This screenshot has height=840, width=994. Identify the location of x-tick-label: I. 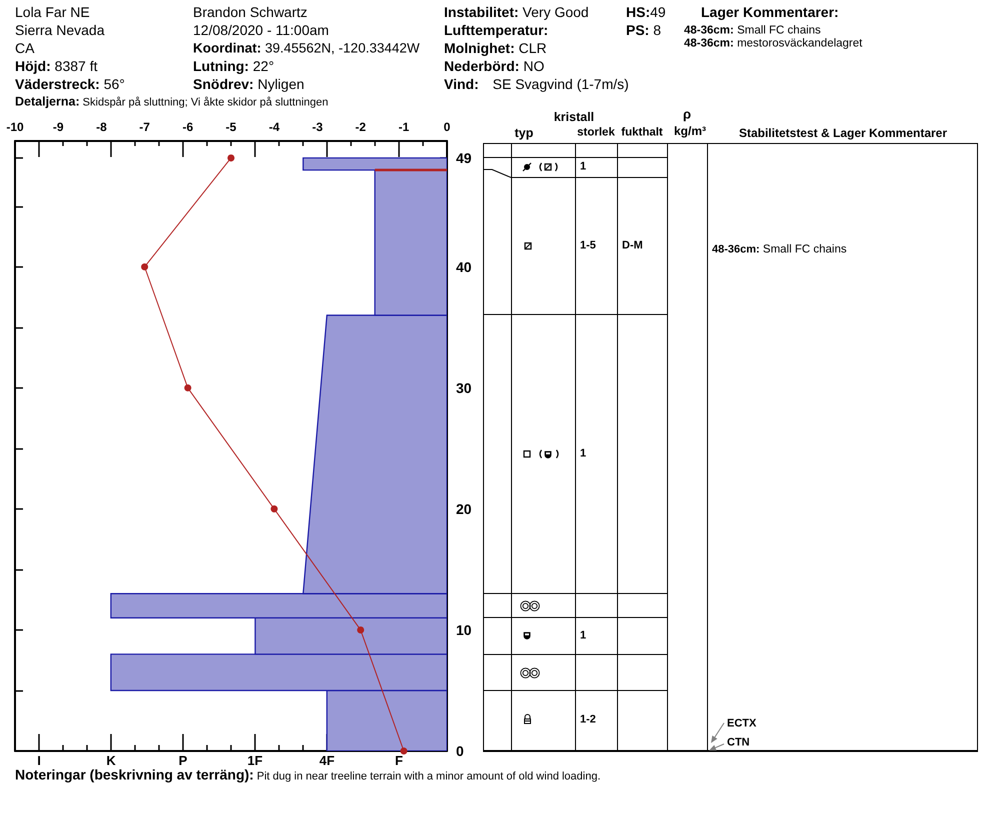
(39, 760).